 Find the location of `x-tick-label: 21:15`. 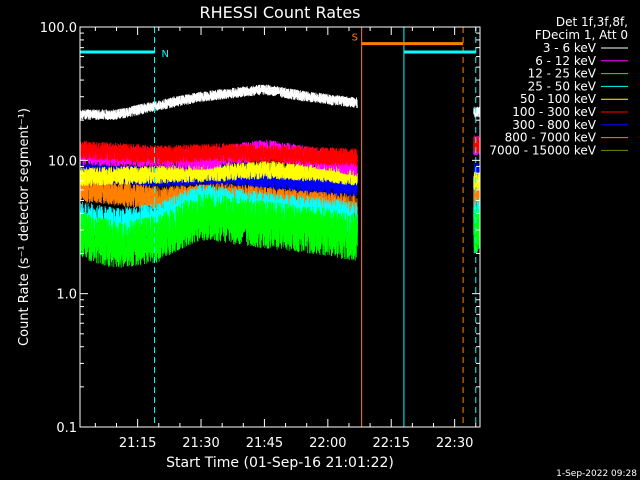

x-tick-label: 21:15 is located at coordinates (137, 443).